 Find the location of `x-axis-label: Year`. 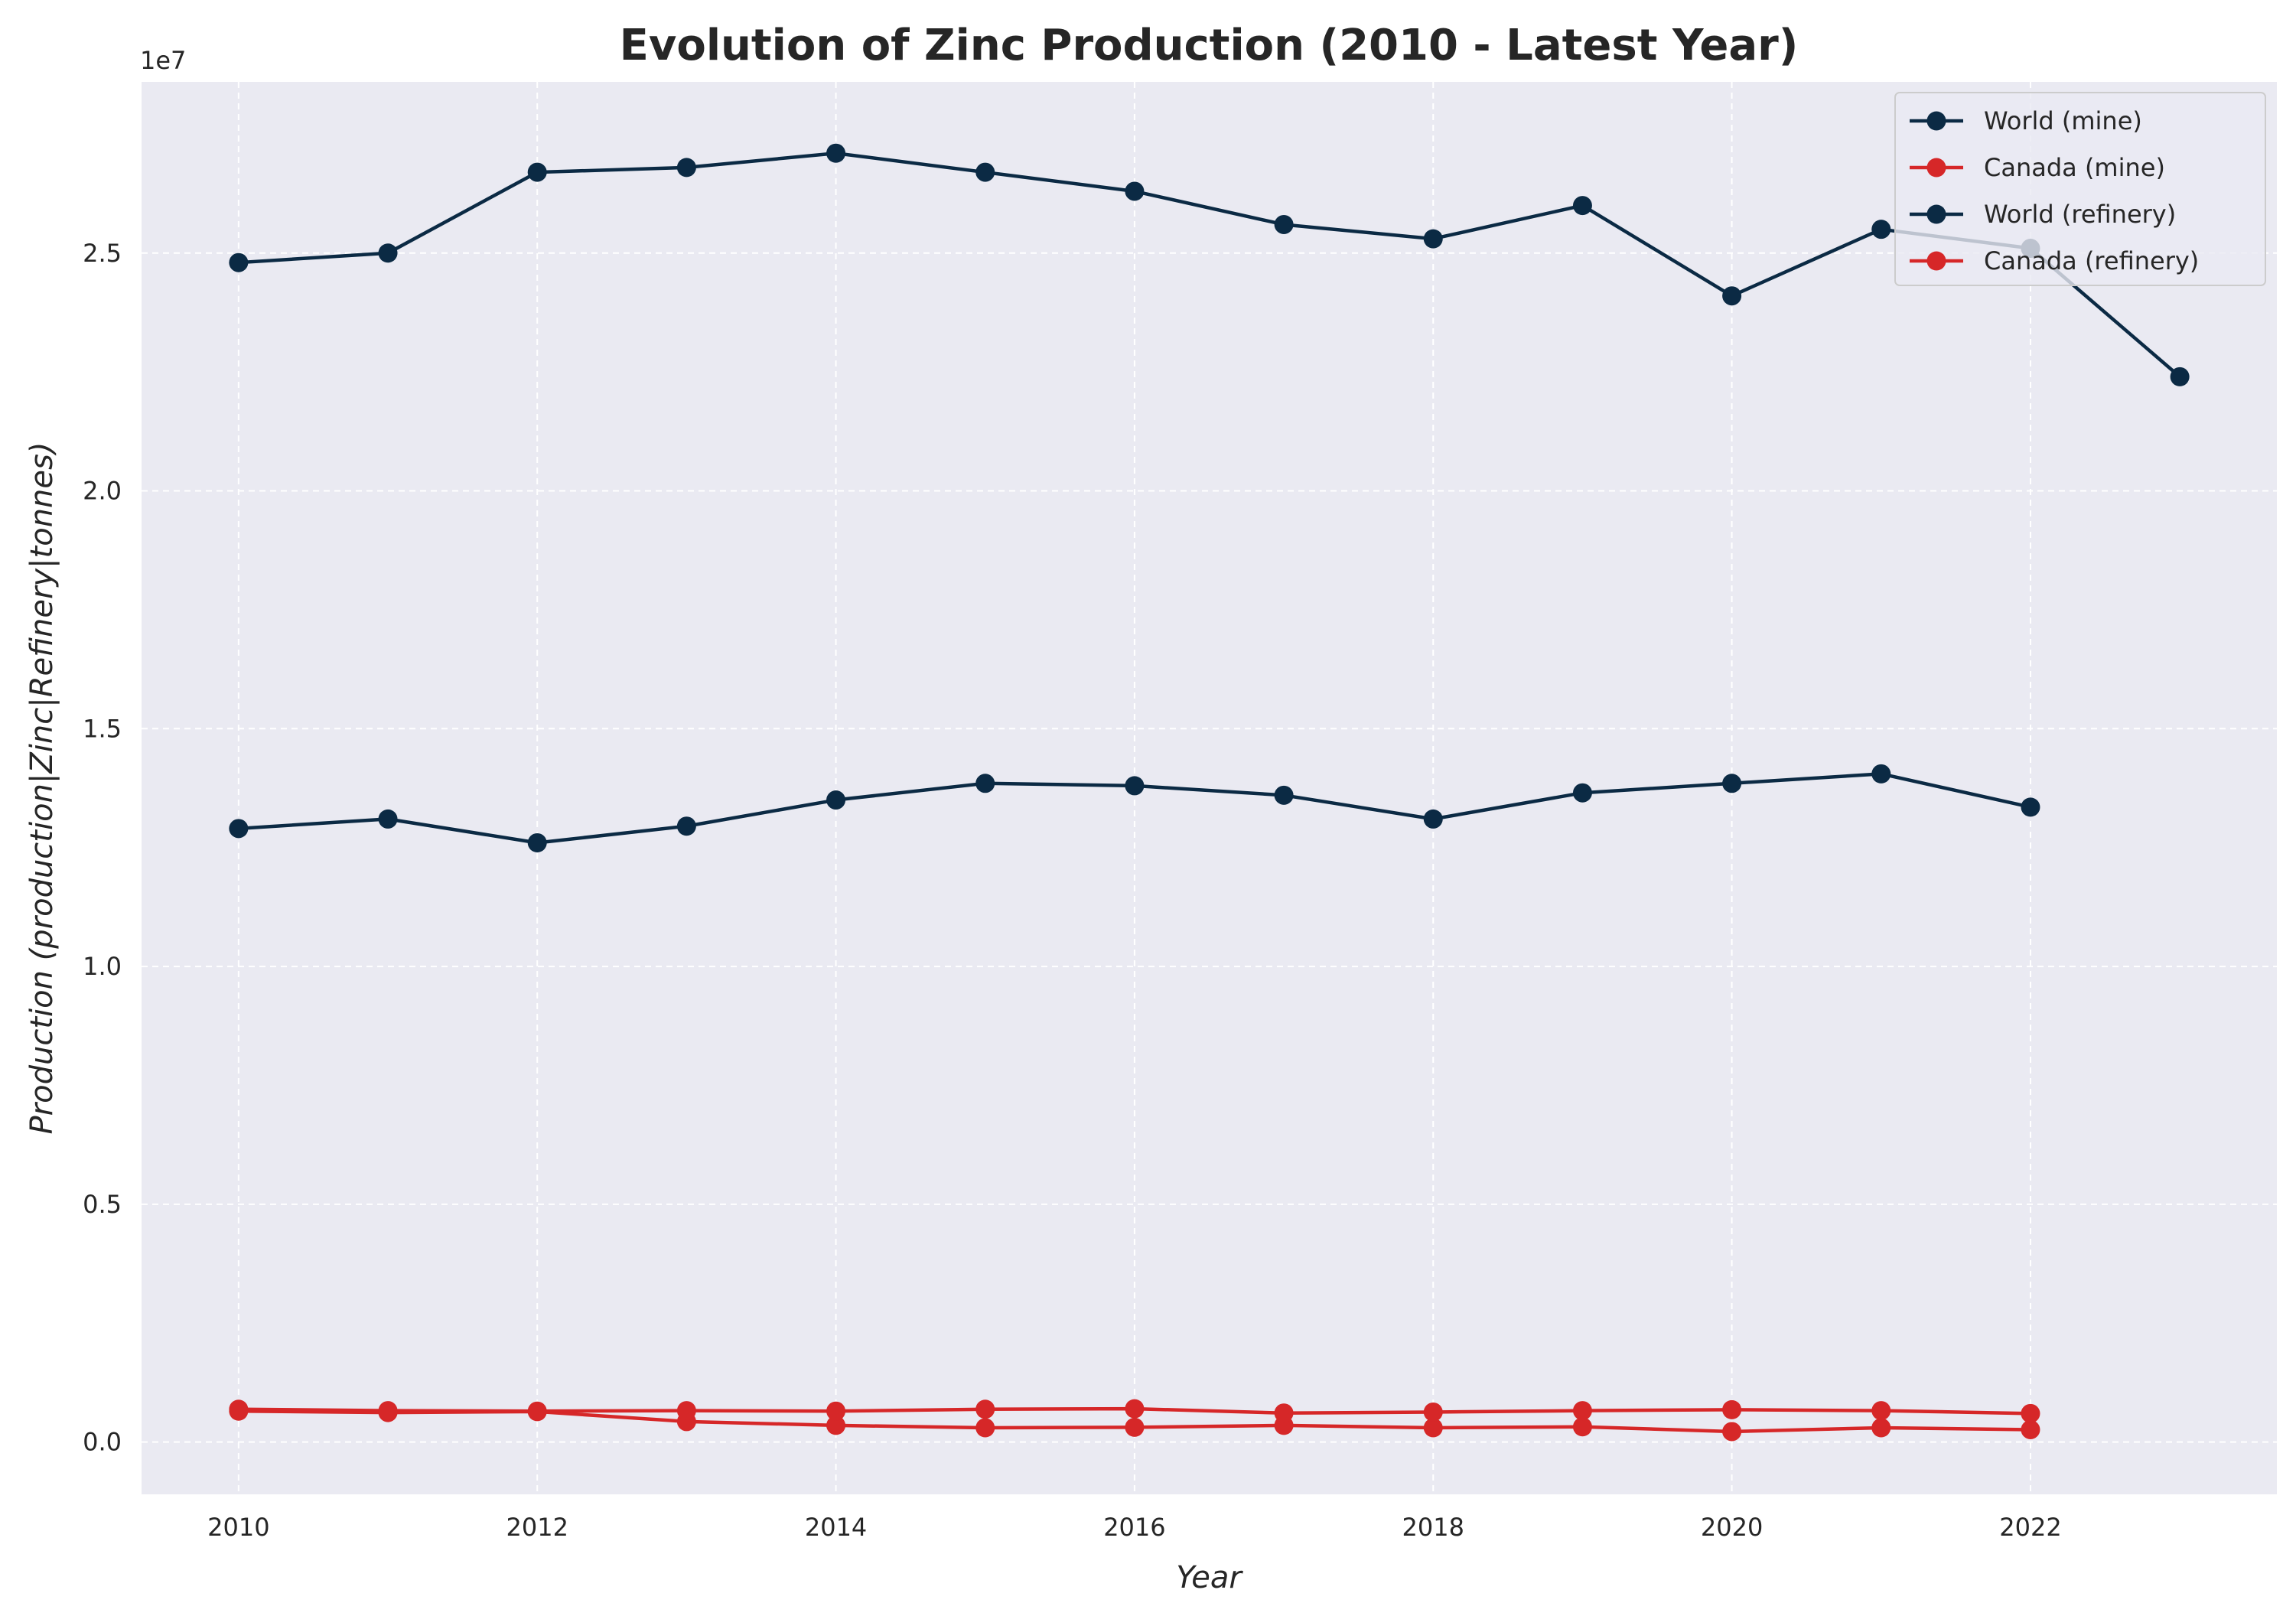

x-axis-label: Year is located at coordinates (1210, 1577).